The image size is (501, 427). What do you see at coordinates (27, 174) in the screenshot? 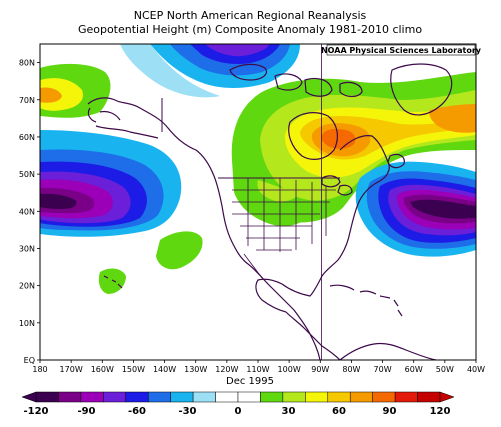
I see `lat-label: 50N` at bounding box center [27, 174].